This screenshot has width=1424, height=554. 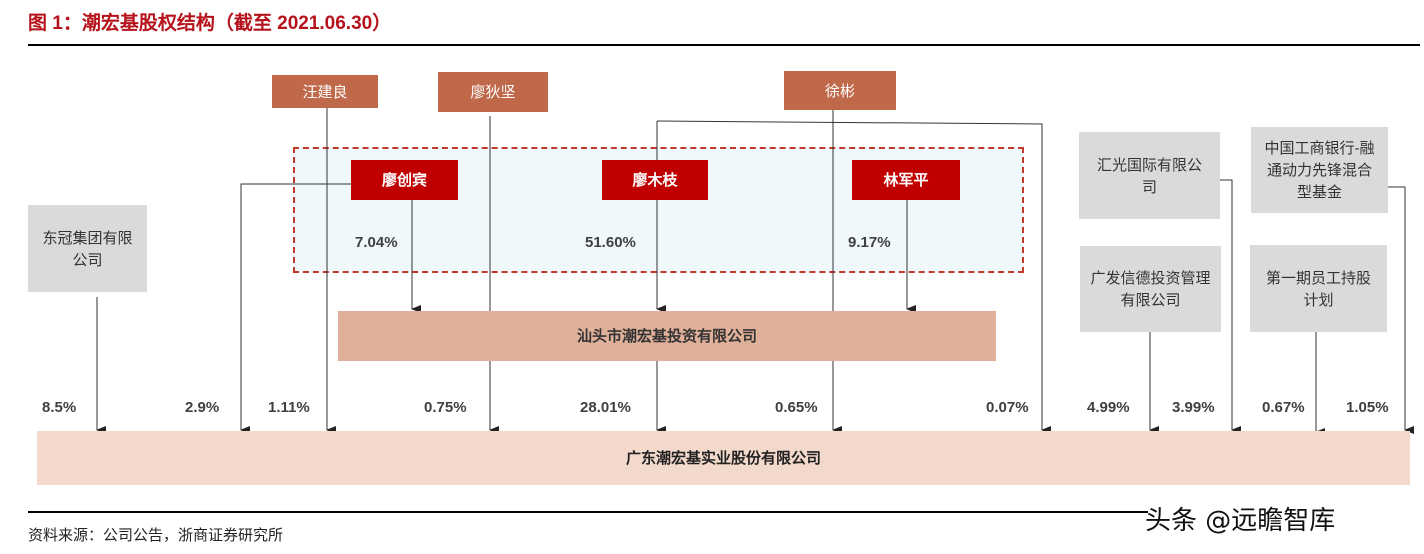 I want to click on line-liao-chuangbin-direct, so click(x=295, y=308).